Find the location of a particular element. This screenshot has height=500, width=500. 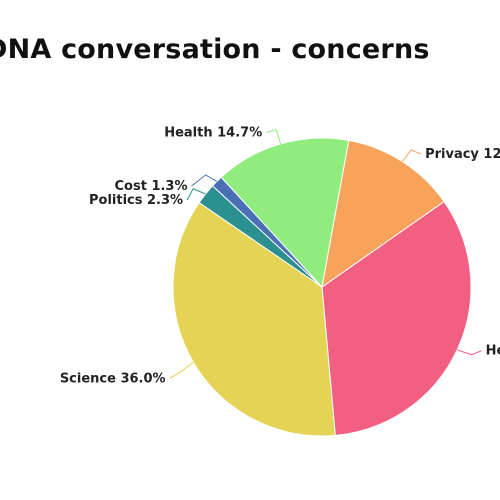

data-label-health: Health 14.7% is located at coordinates (213, 132).